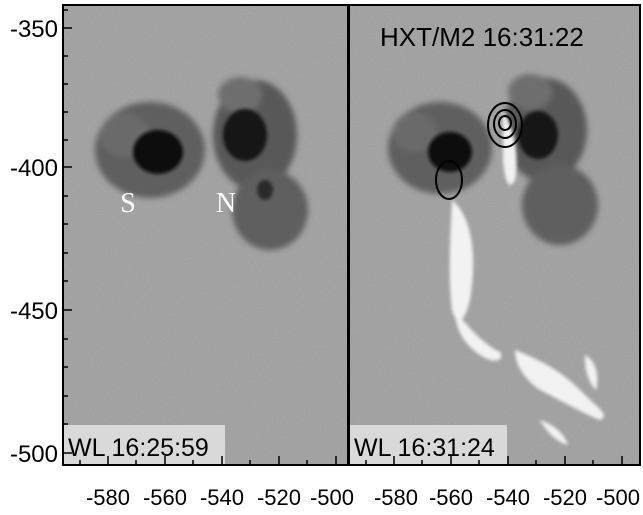  What do you see at coordinates (538, 135) in the screenshot?
I see `sunspot-north-umbra-right` at bounding box center [538, 135].